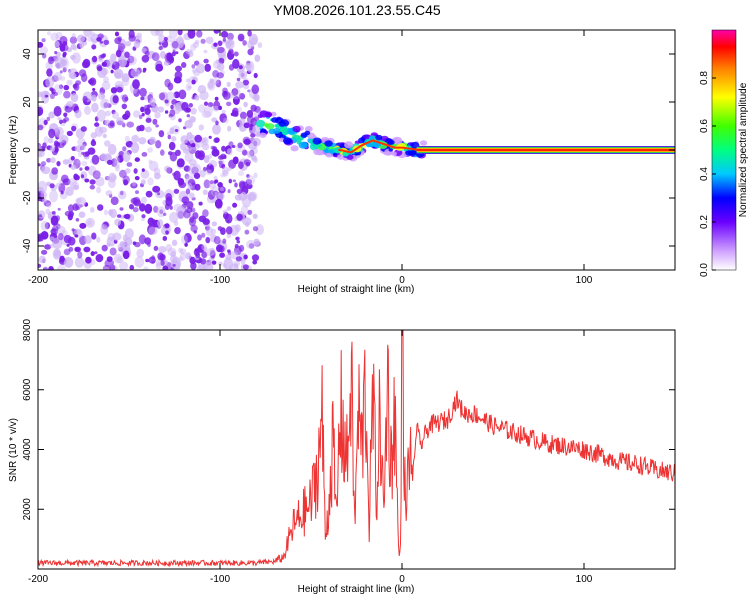 The height and width of the screenshot is (600, 750). What do you see at coordinates (27, 245) in the screenshot?
I see `y-tick-label: -40` at bounding box center [27, 245].